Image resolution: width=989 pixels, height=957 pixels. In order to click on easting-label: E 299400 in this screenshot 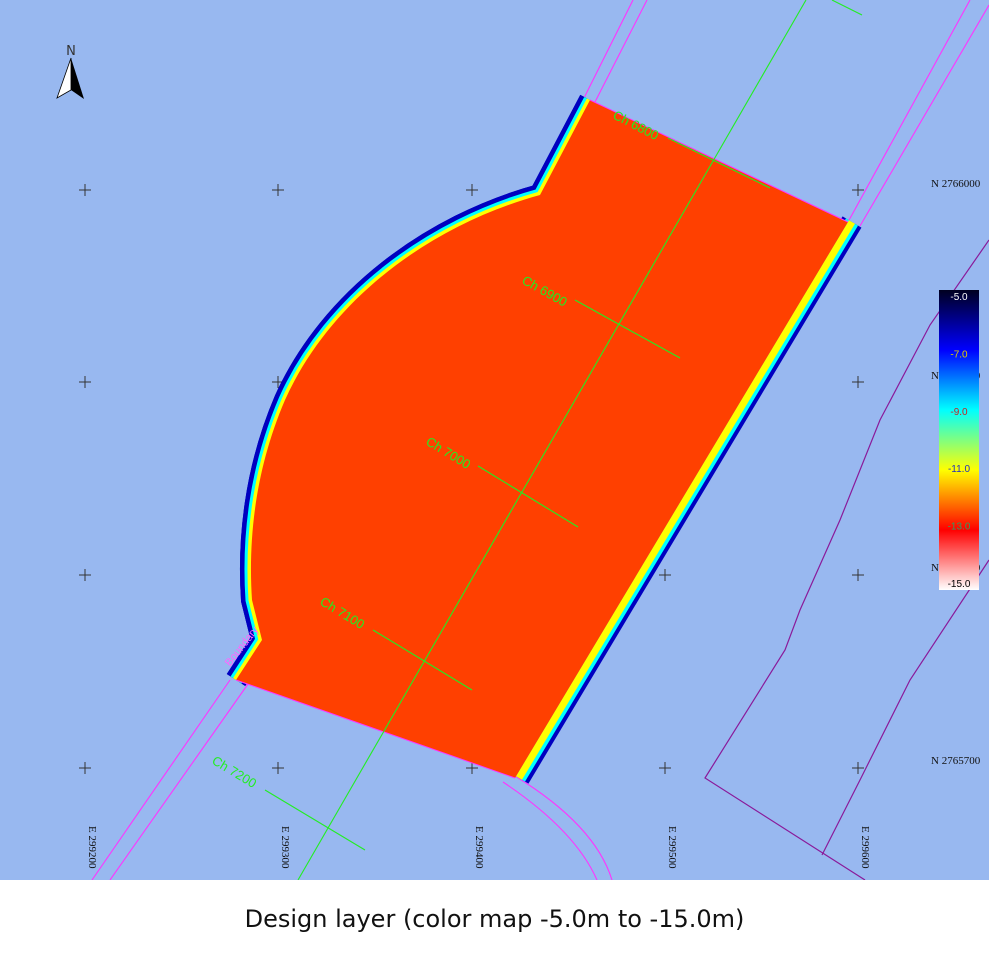, I will do `click(479, 847)`.